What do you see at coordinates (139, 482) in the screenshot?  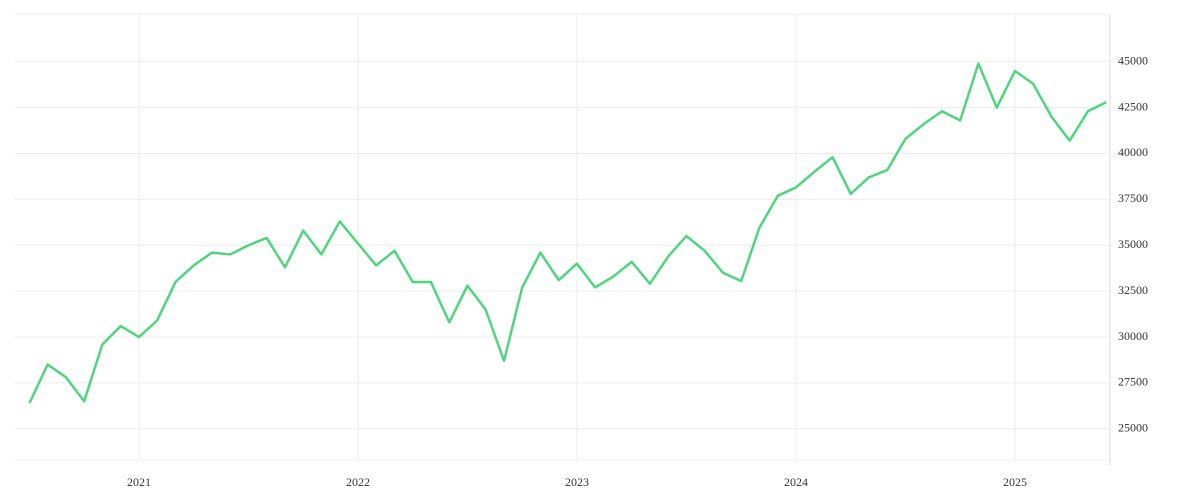 I see `x-tick-label: 2021` at bounding box center [139, 482].